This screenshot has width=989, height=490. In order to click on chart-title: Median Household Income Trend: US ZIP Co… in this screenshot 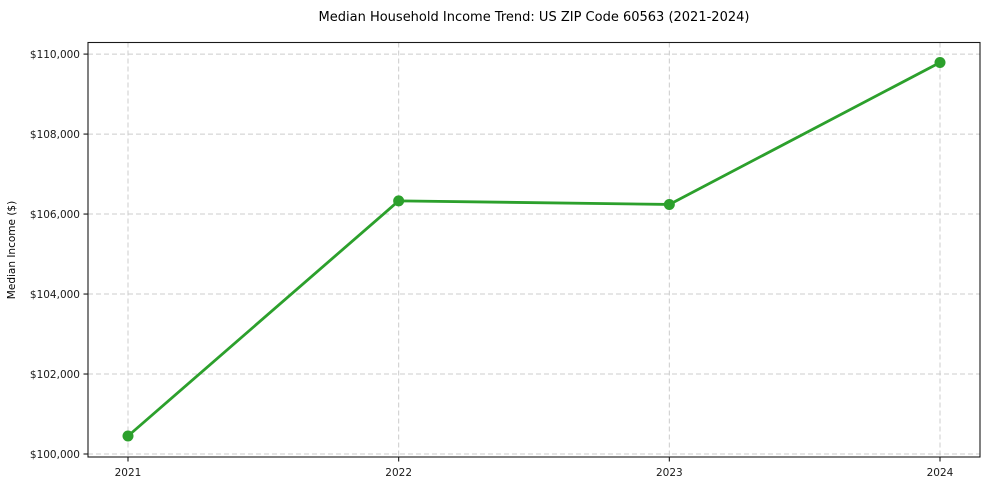, I will do `click(534, 17)`.